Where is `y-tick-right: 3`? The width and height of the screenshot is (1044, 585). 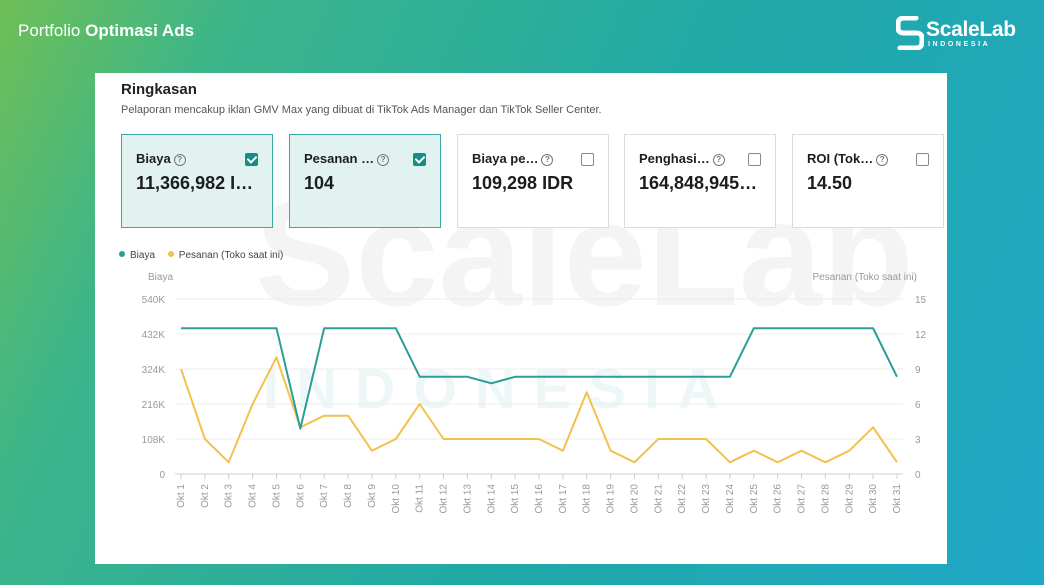 y-tick-right: 3 is located at coordinates (918, 440).